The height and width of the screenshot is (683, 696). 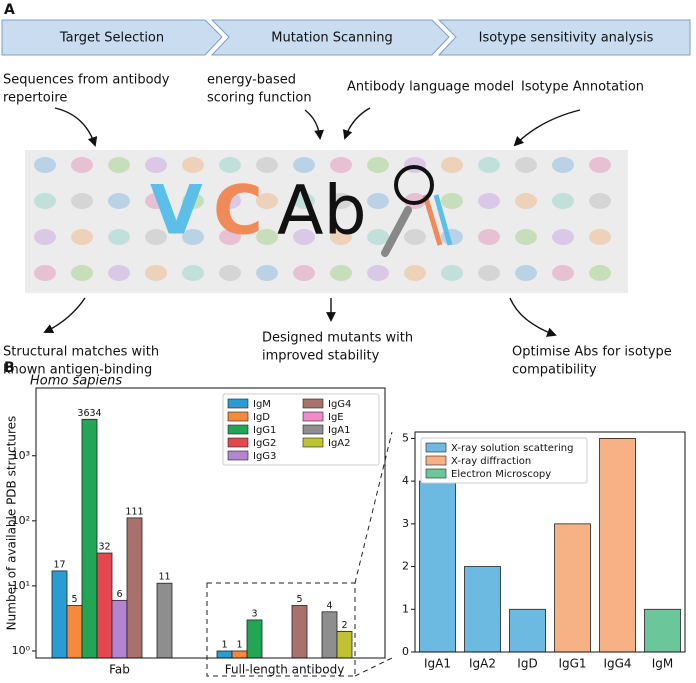 What do you see at coordinates (164, 577) in the screenshot?
I see `value-label: 11` at bounding box center [164, 577].